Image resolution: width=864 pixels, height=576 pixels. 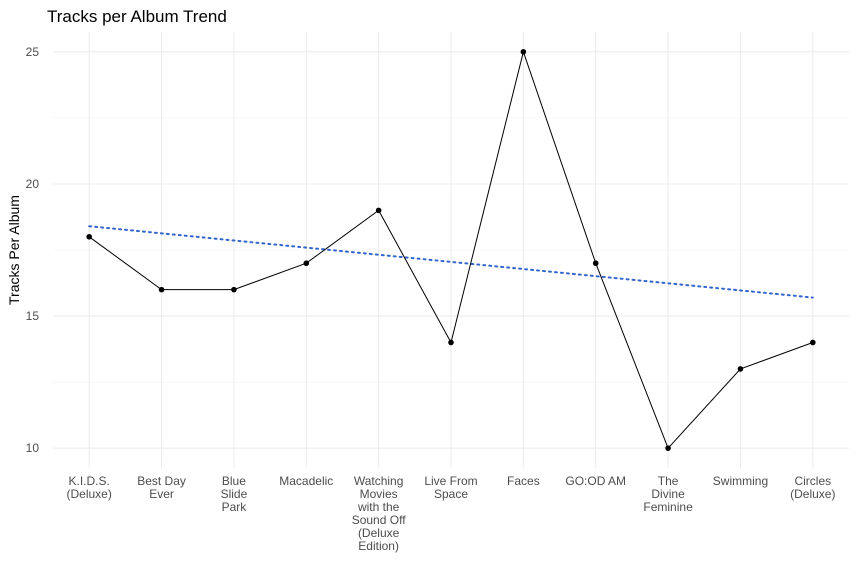 What do you see at coordinates (234, 494) in the screenshot?
I see `x-tick-label: Blue Slide Park` at bounding box center [234, 494].